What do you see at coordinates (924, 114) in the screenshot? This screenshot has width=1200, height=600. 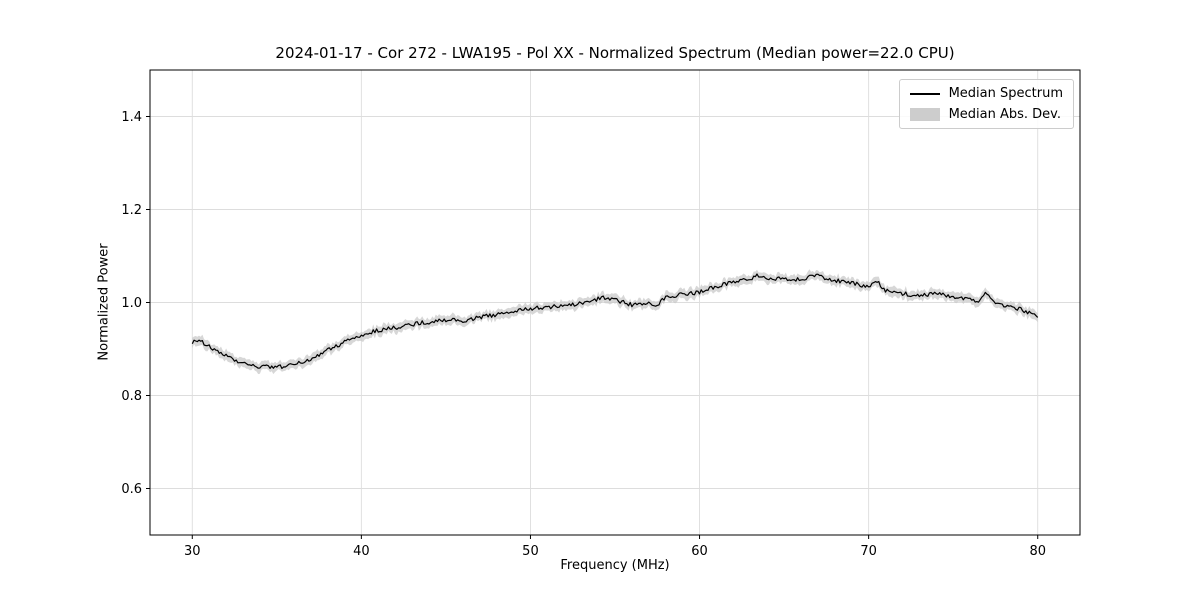 I see `mad-band-swatch-icon` at bounding box center [924, 114].